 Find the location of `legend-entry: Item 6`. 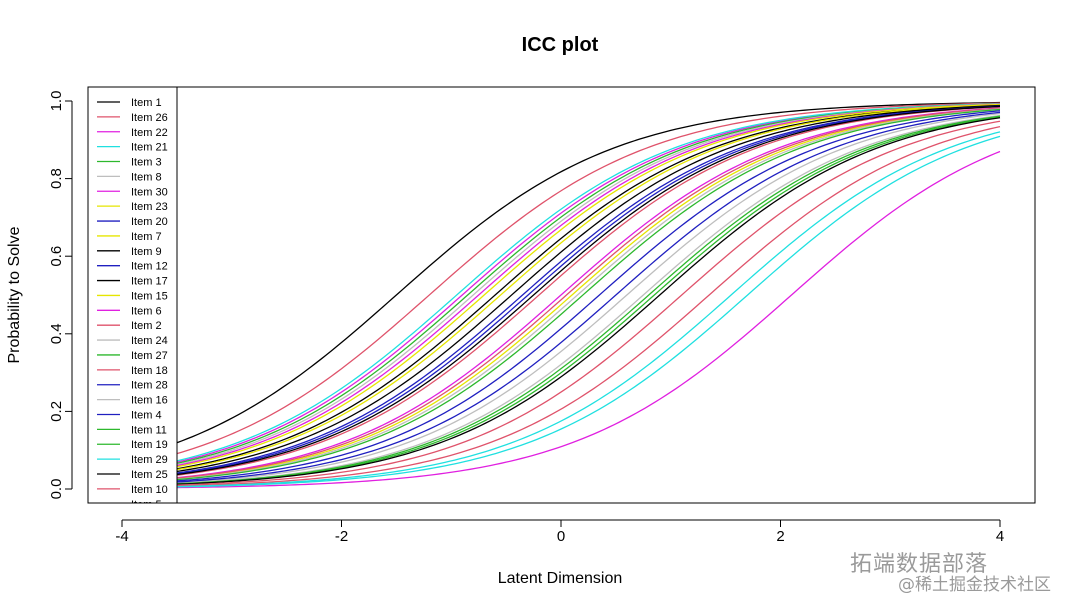

legend-entry: Item 6 is located at coordinates (129, 311).